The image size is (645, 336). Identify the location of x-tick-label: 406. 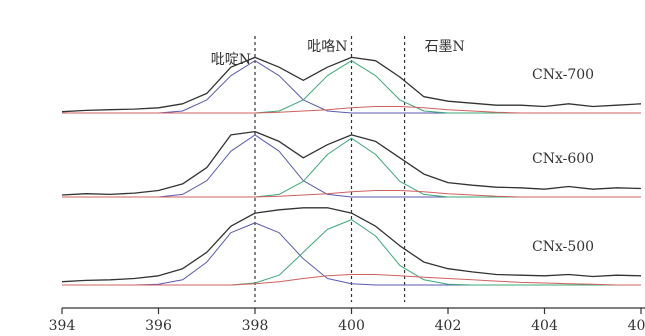
(636, 326).